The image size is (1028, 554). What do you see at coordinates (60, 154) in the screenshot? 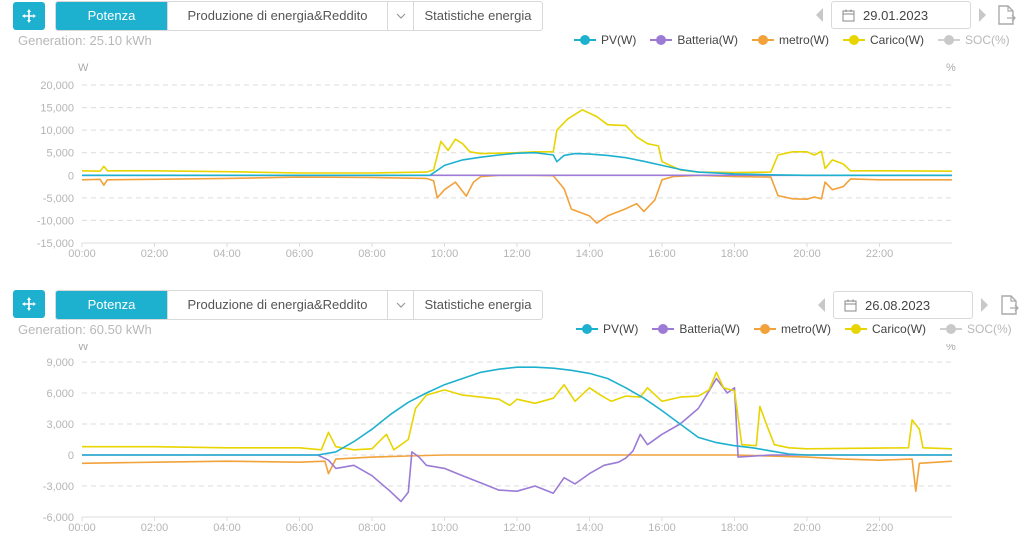
I see `y-tick-label: 5,000` at bounding box center [60, 154].